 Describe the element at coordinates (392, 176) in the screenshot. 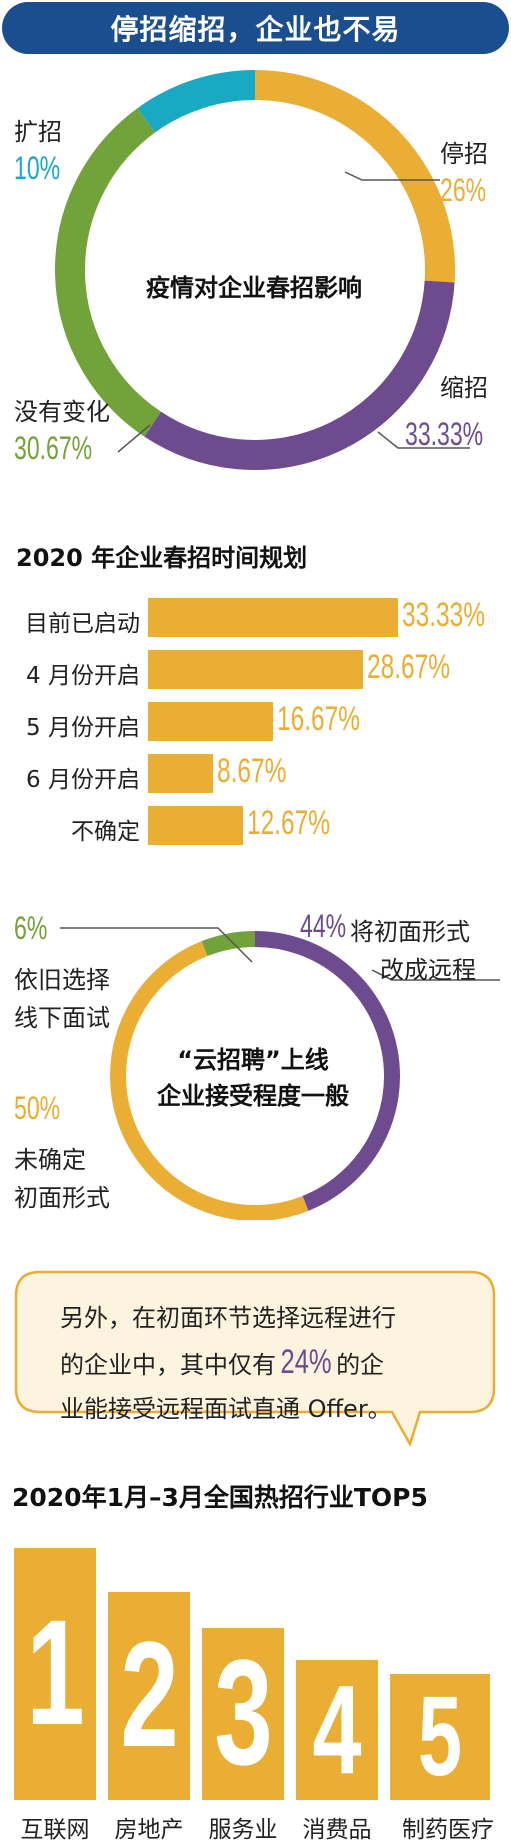

I see `leader-line-stop` at that location.